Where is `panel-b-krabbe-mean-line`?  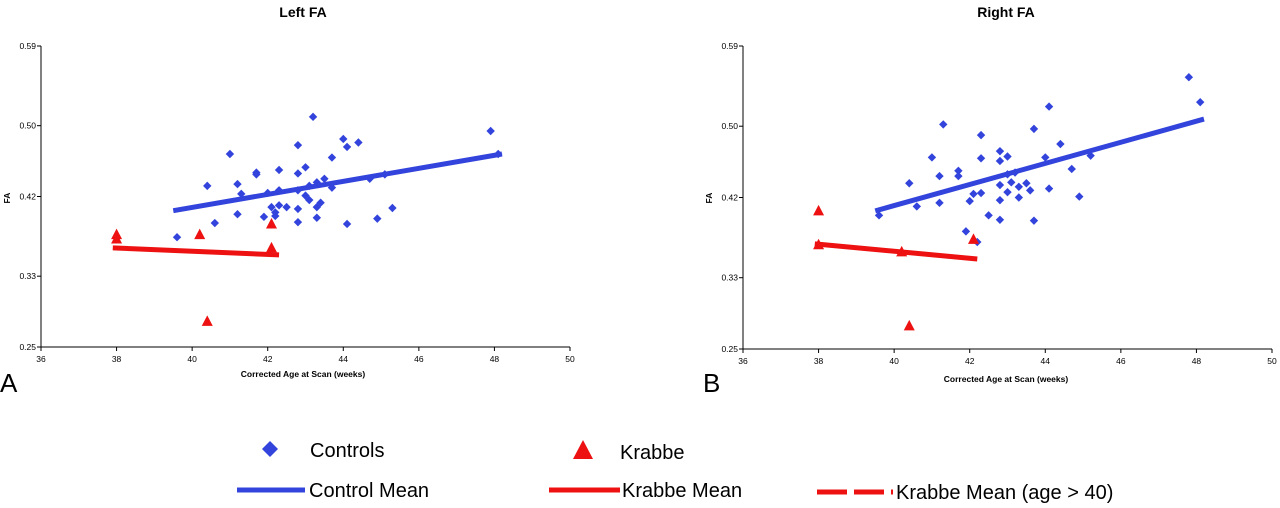 panel-b-krabbe-mean-line is located at coordinates (896, 251).